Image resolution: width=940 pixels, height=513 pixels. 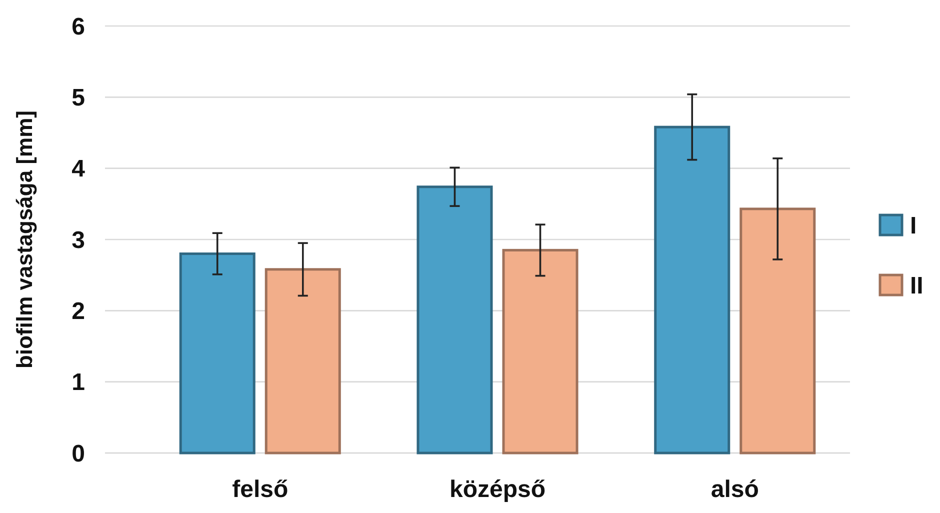 I want to click on y-tick-label: 1, so click(x=78, y=382).